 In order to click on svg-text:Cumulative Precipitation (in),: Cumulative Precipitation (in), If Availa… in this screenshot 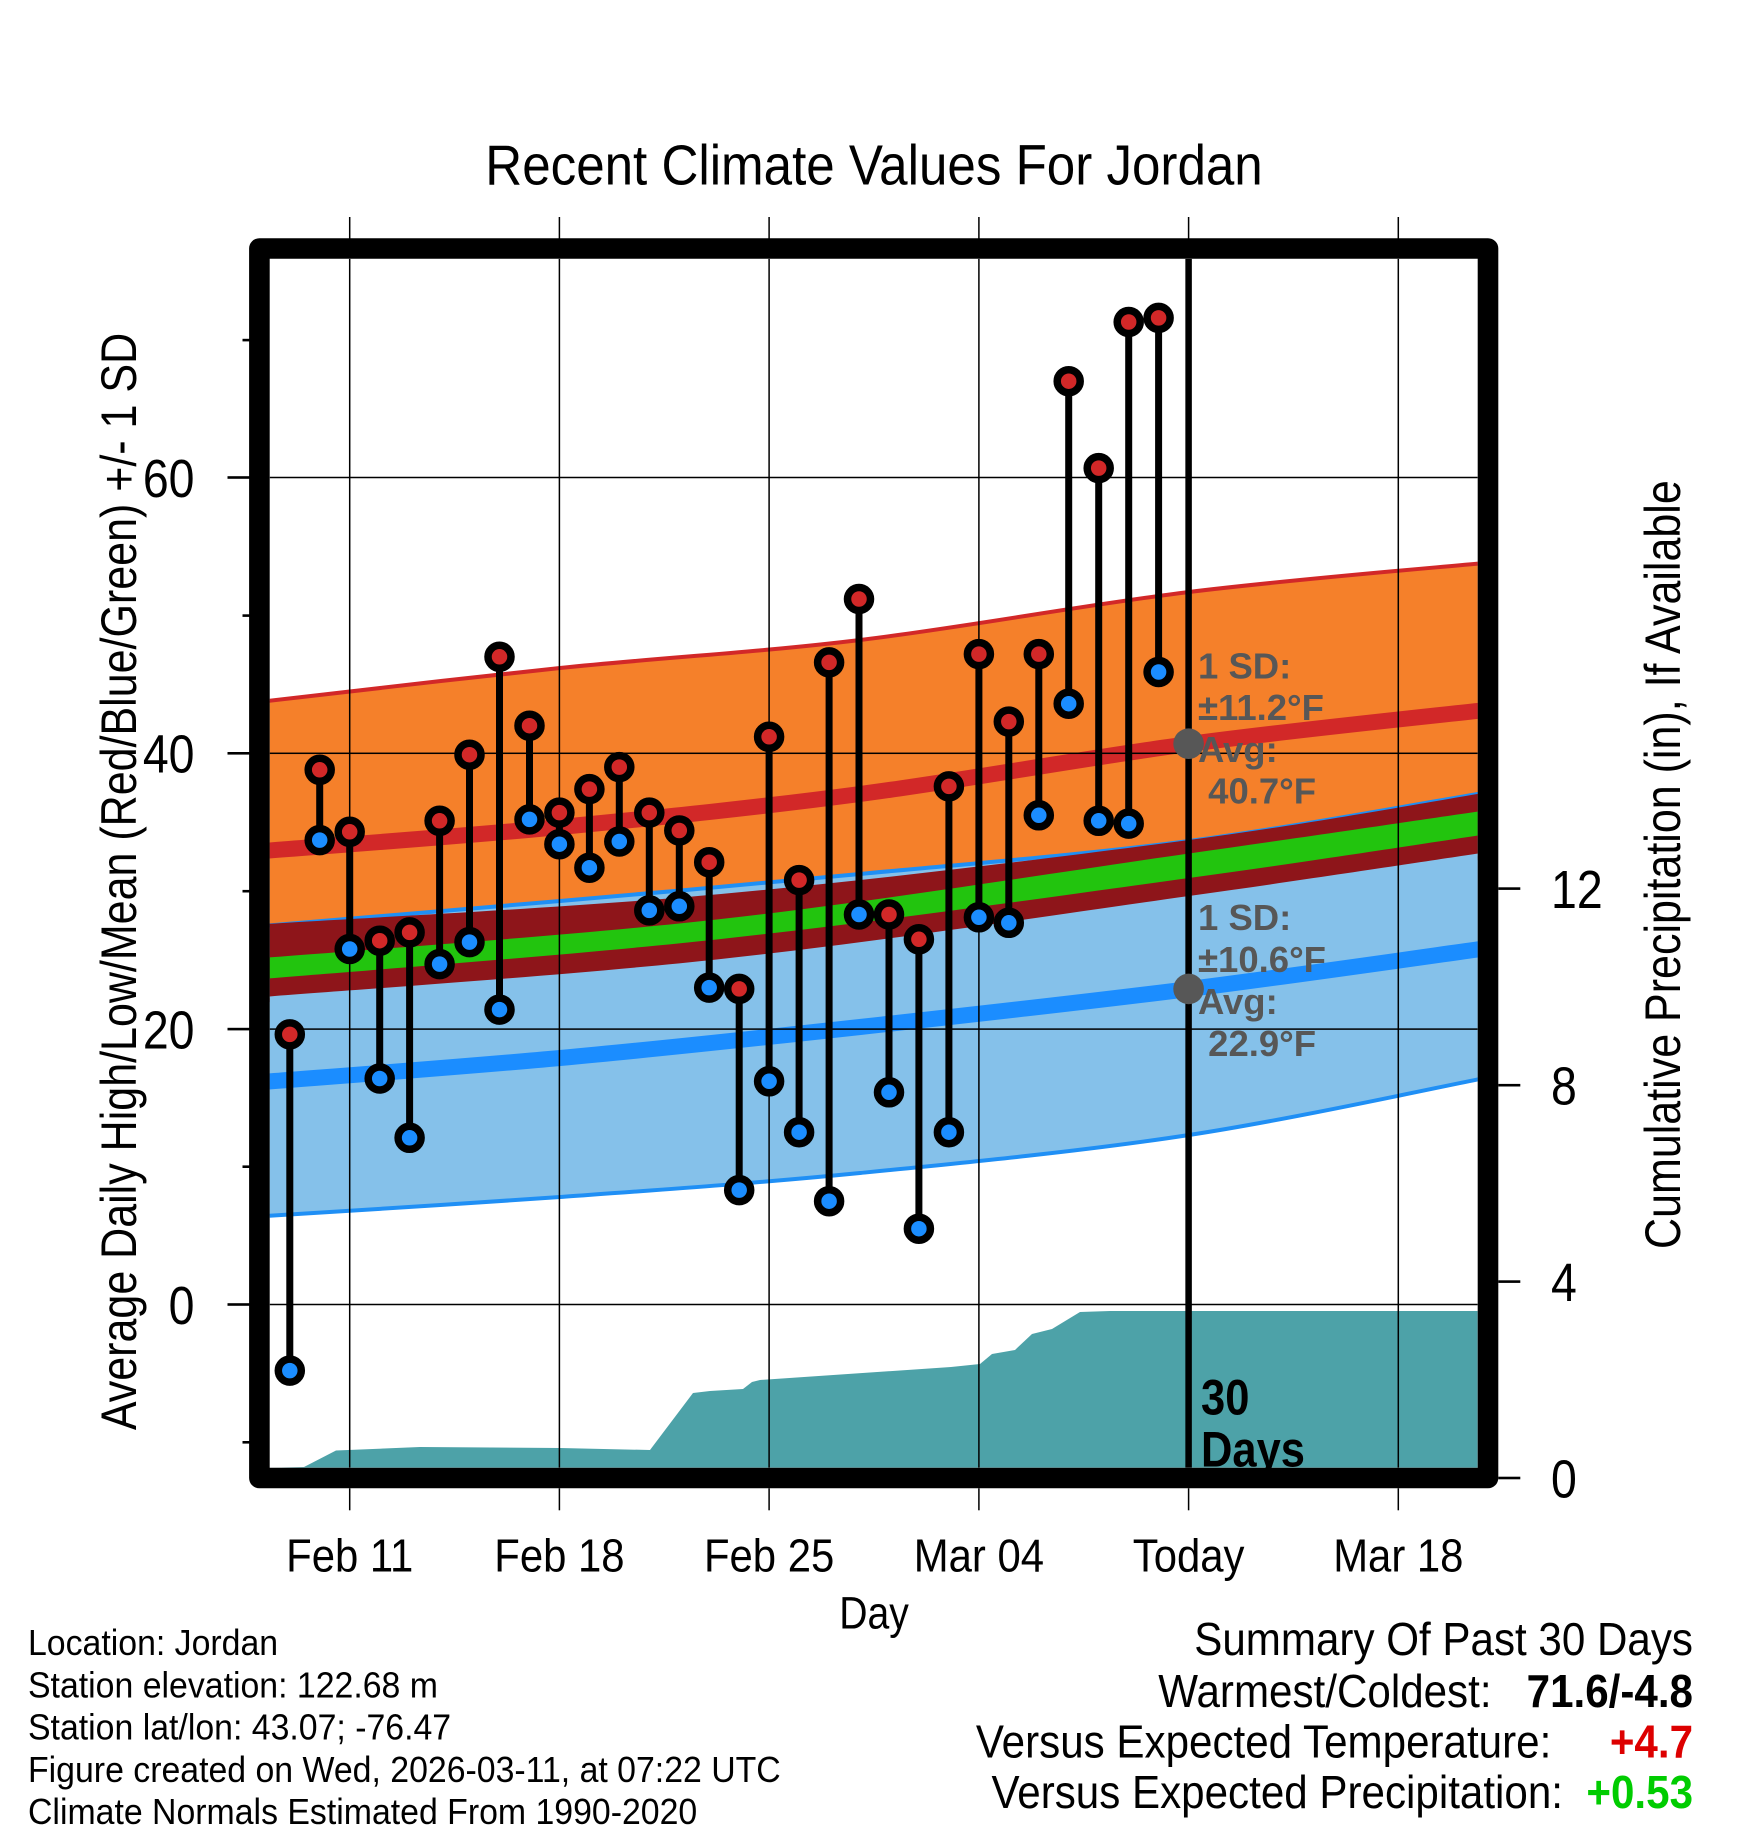, I will do `click(1663, 864)`.